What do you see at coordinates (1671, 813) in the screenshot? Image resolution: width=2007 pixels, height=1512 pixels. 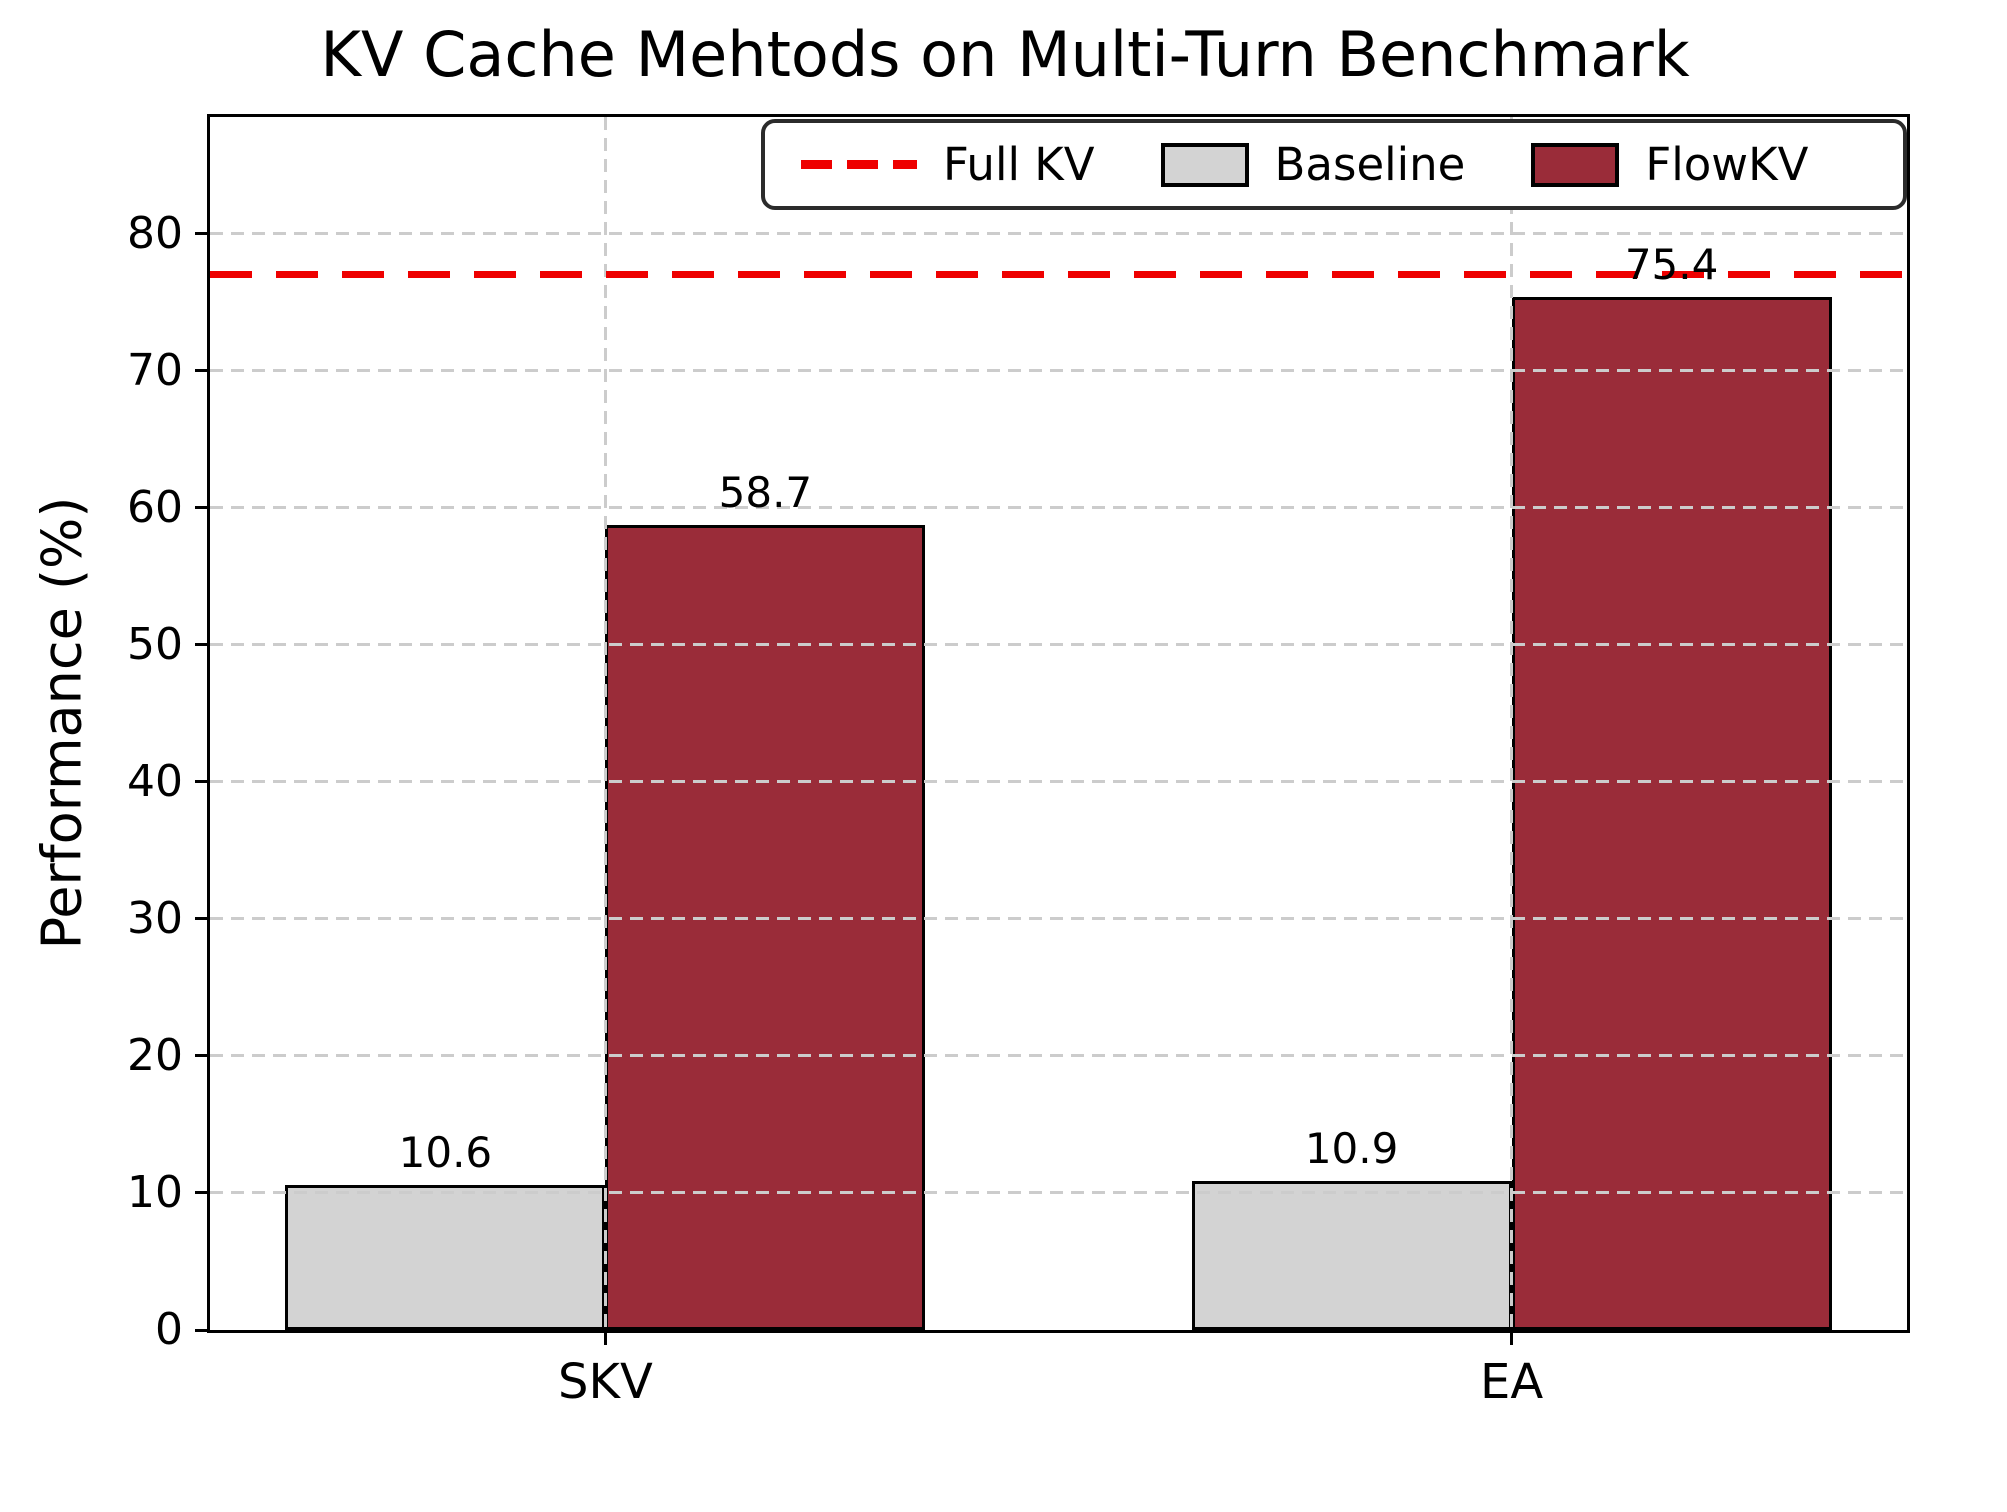 I see `bar-flowkv-ea` at bounding box center [1671, 813].